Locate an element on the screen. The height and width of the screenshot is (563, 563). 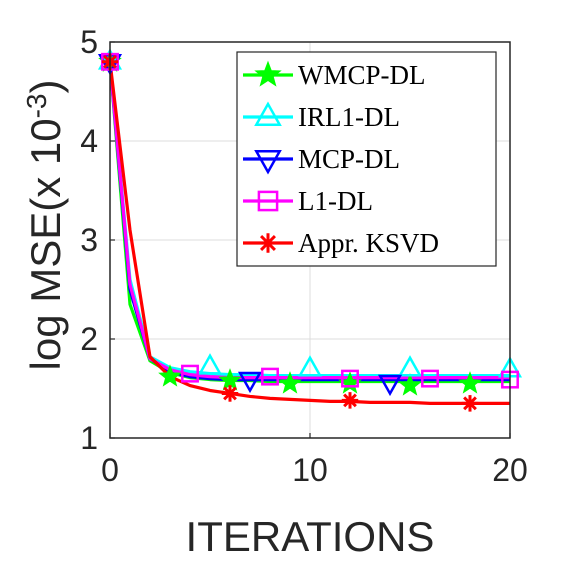
legend-label: WMCP-DL is located at coordinates (362, 75).